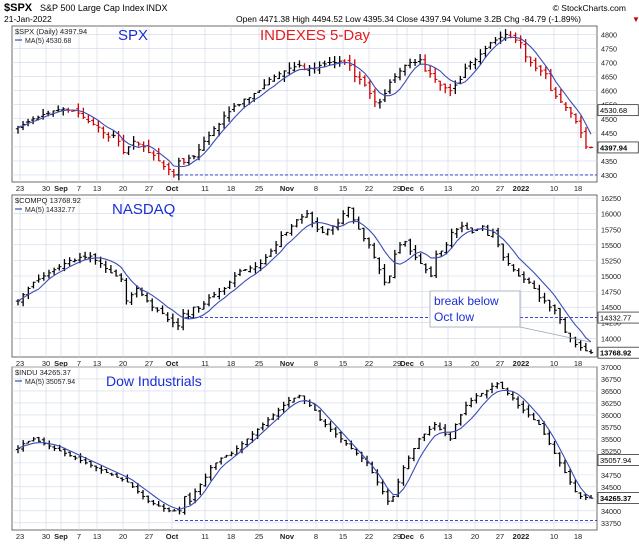  I want to click on series-label: Dow Industrials, so click(154, 381).